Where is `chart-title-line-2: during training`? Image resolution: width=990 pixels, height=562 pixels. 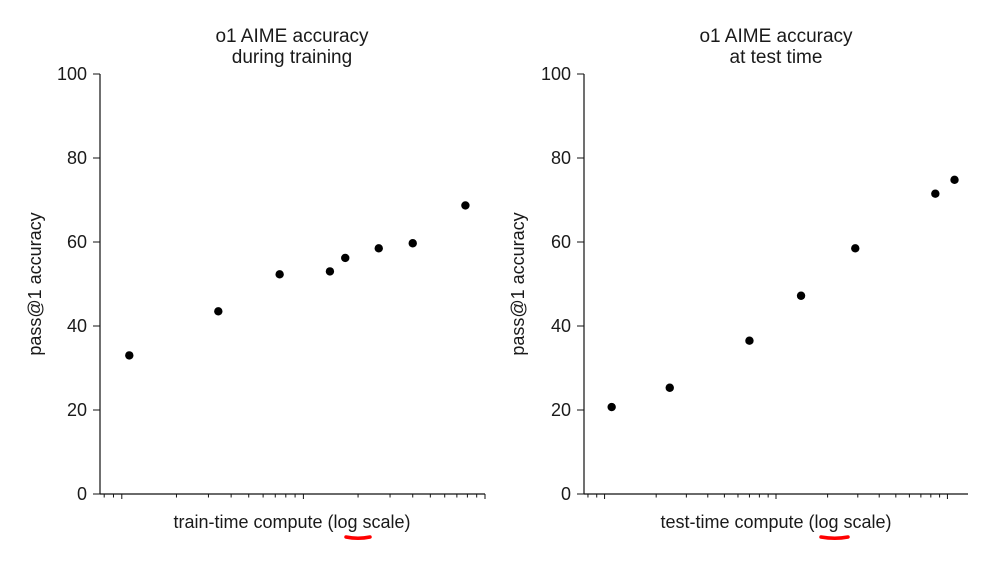 chart-title-line-2: during training is located at coordinates (292, 57).